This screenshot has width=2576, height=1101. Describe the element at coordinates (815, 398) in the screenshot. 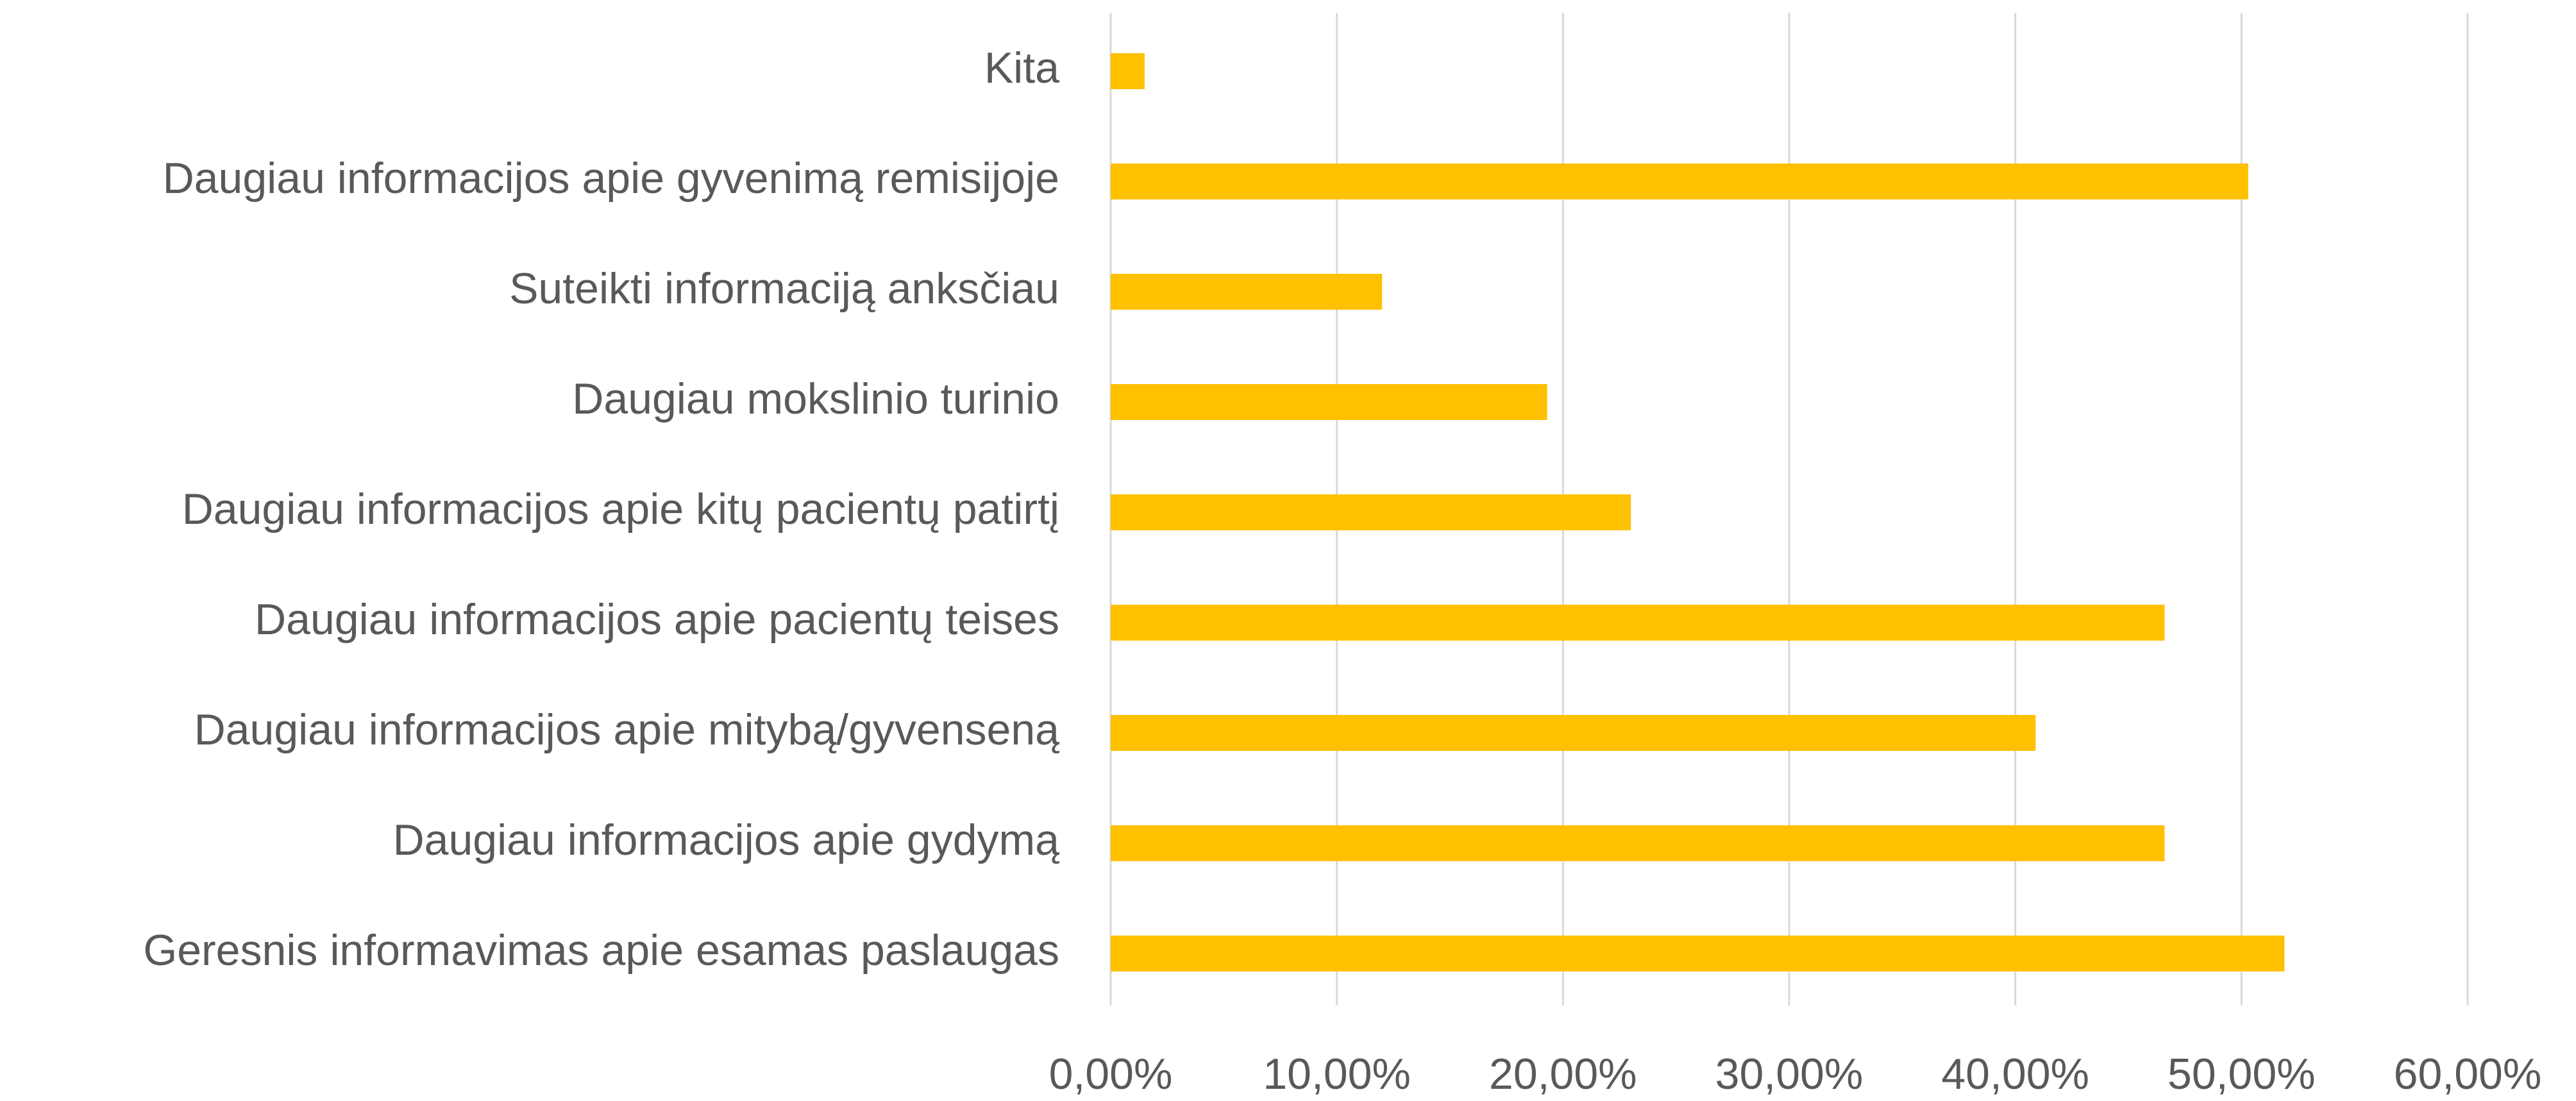

I see `y-tick-label: Daugiau mokslinio turinio` at that location.